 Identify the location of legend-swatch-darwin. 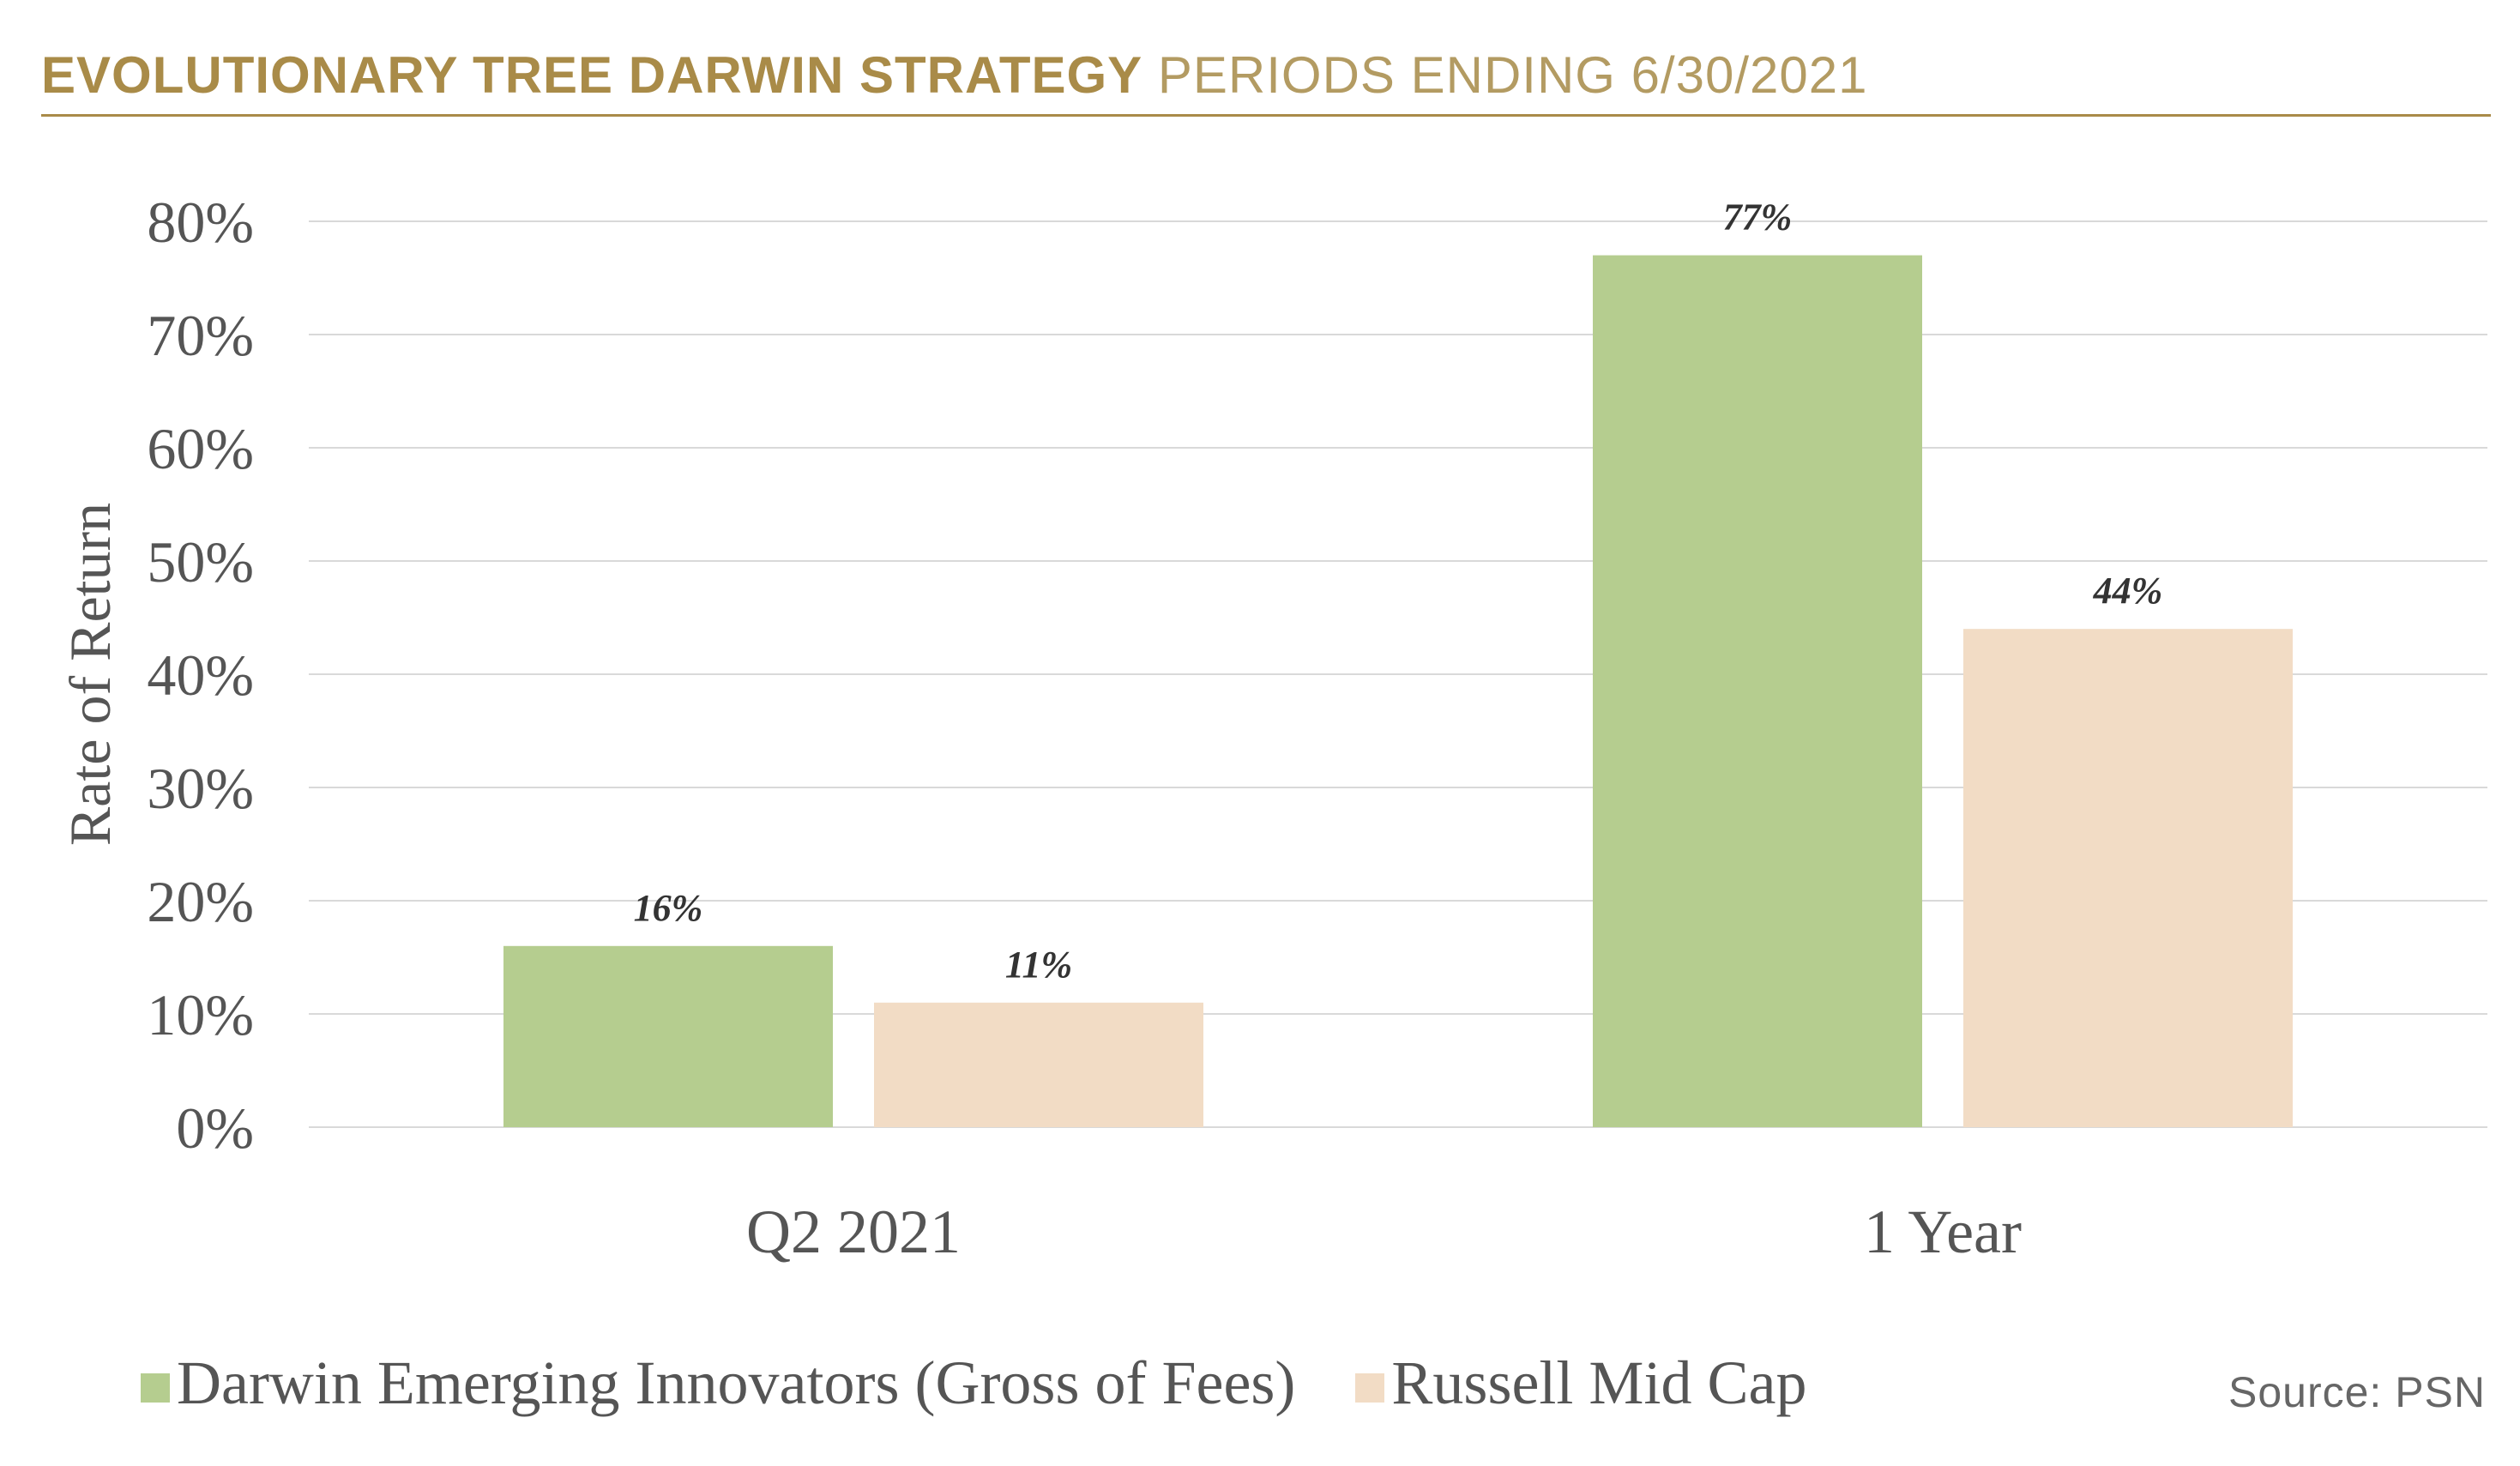
(155, 1388).